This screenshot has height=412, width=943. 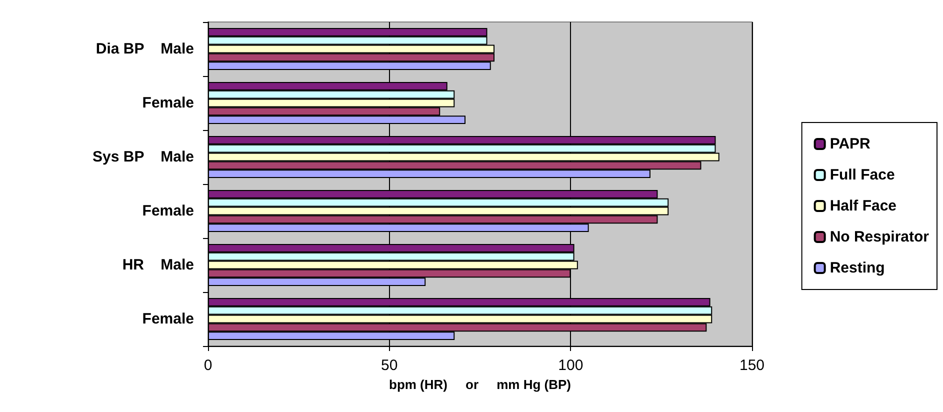 What do you see at coordinates (145, 49) in the screenshot?
I see `y-tick-label: Dia BP Male` at bounding box center [145, 49].